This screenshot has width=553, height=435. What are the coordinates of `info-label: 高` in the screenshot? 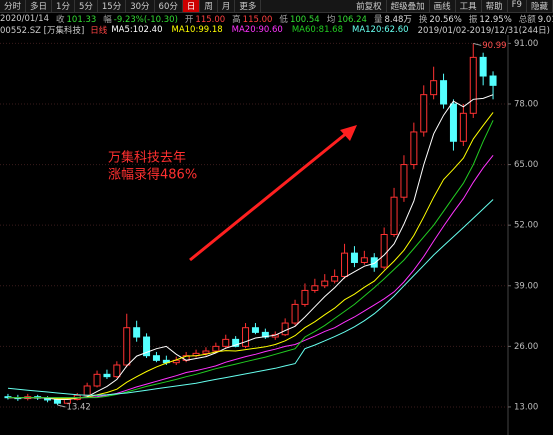 It's located at (236, 19).